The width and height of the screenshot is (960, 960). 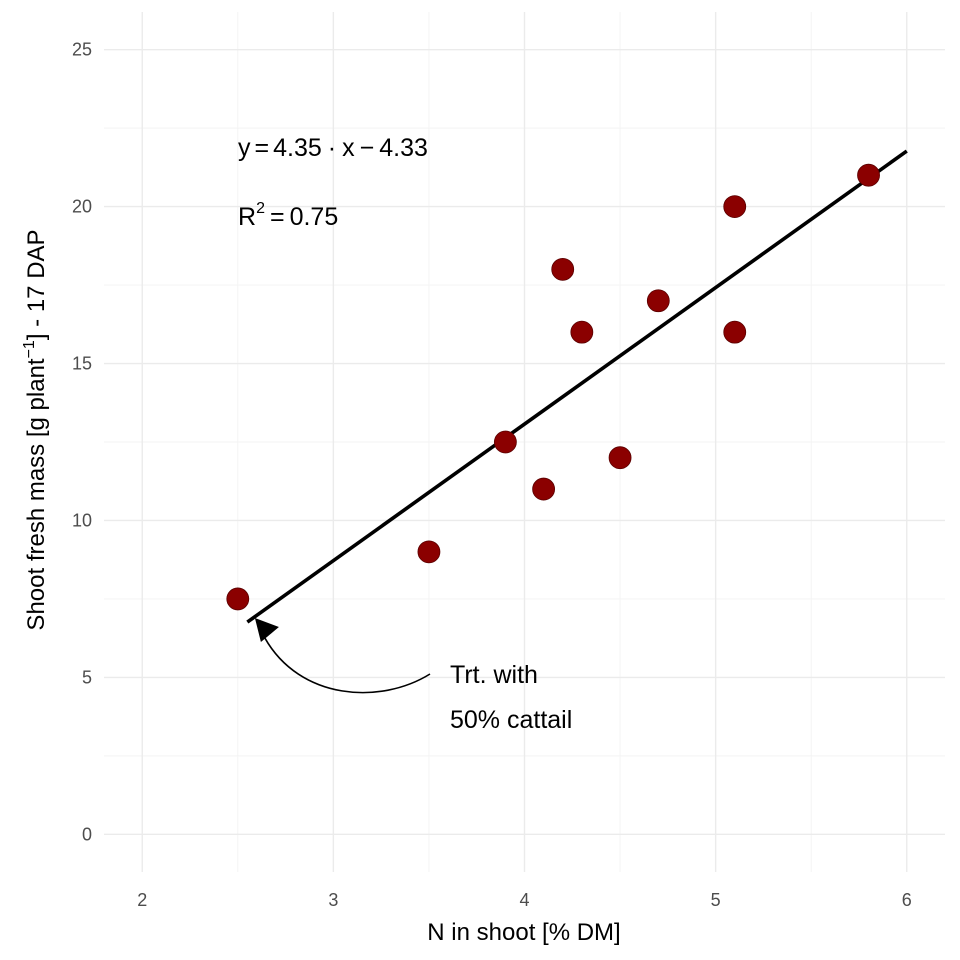 I want to click on x-tick-label: 4, so click(x=524, y=900).